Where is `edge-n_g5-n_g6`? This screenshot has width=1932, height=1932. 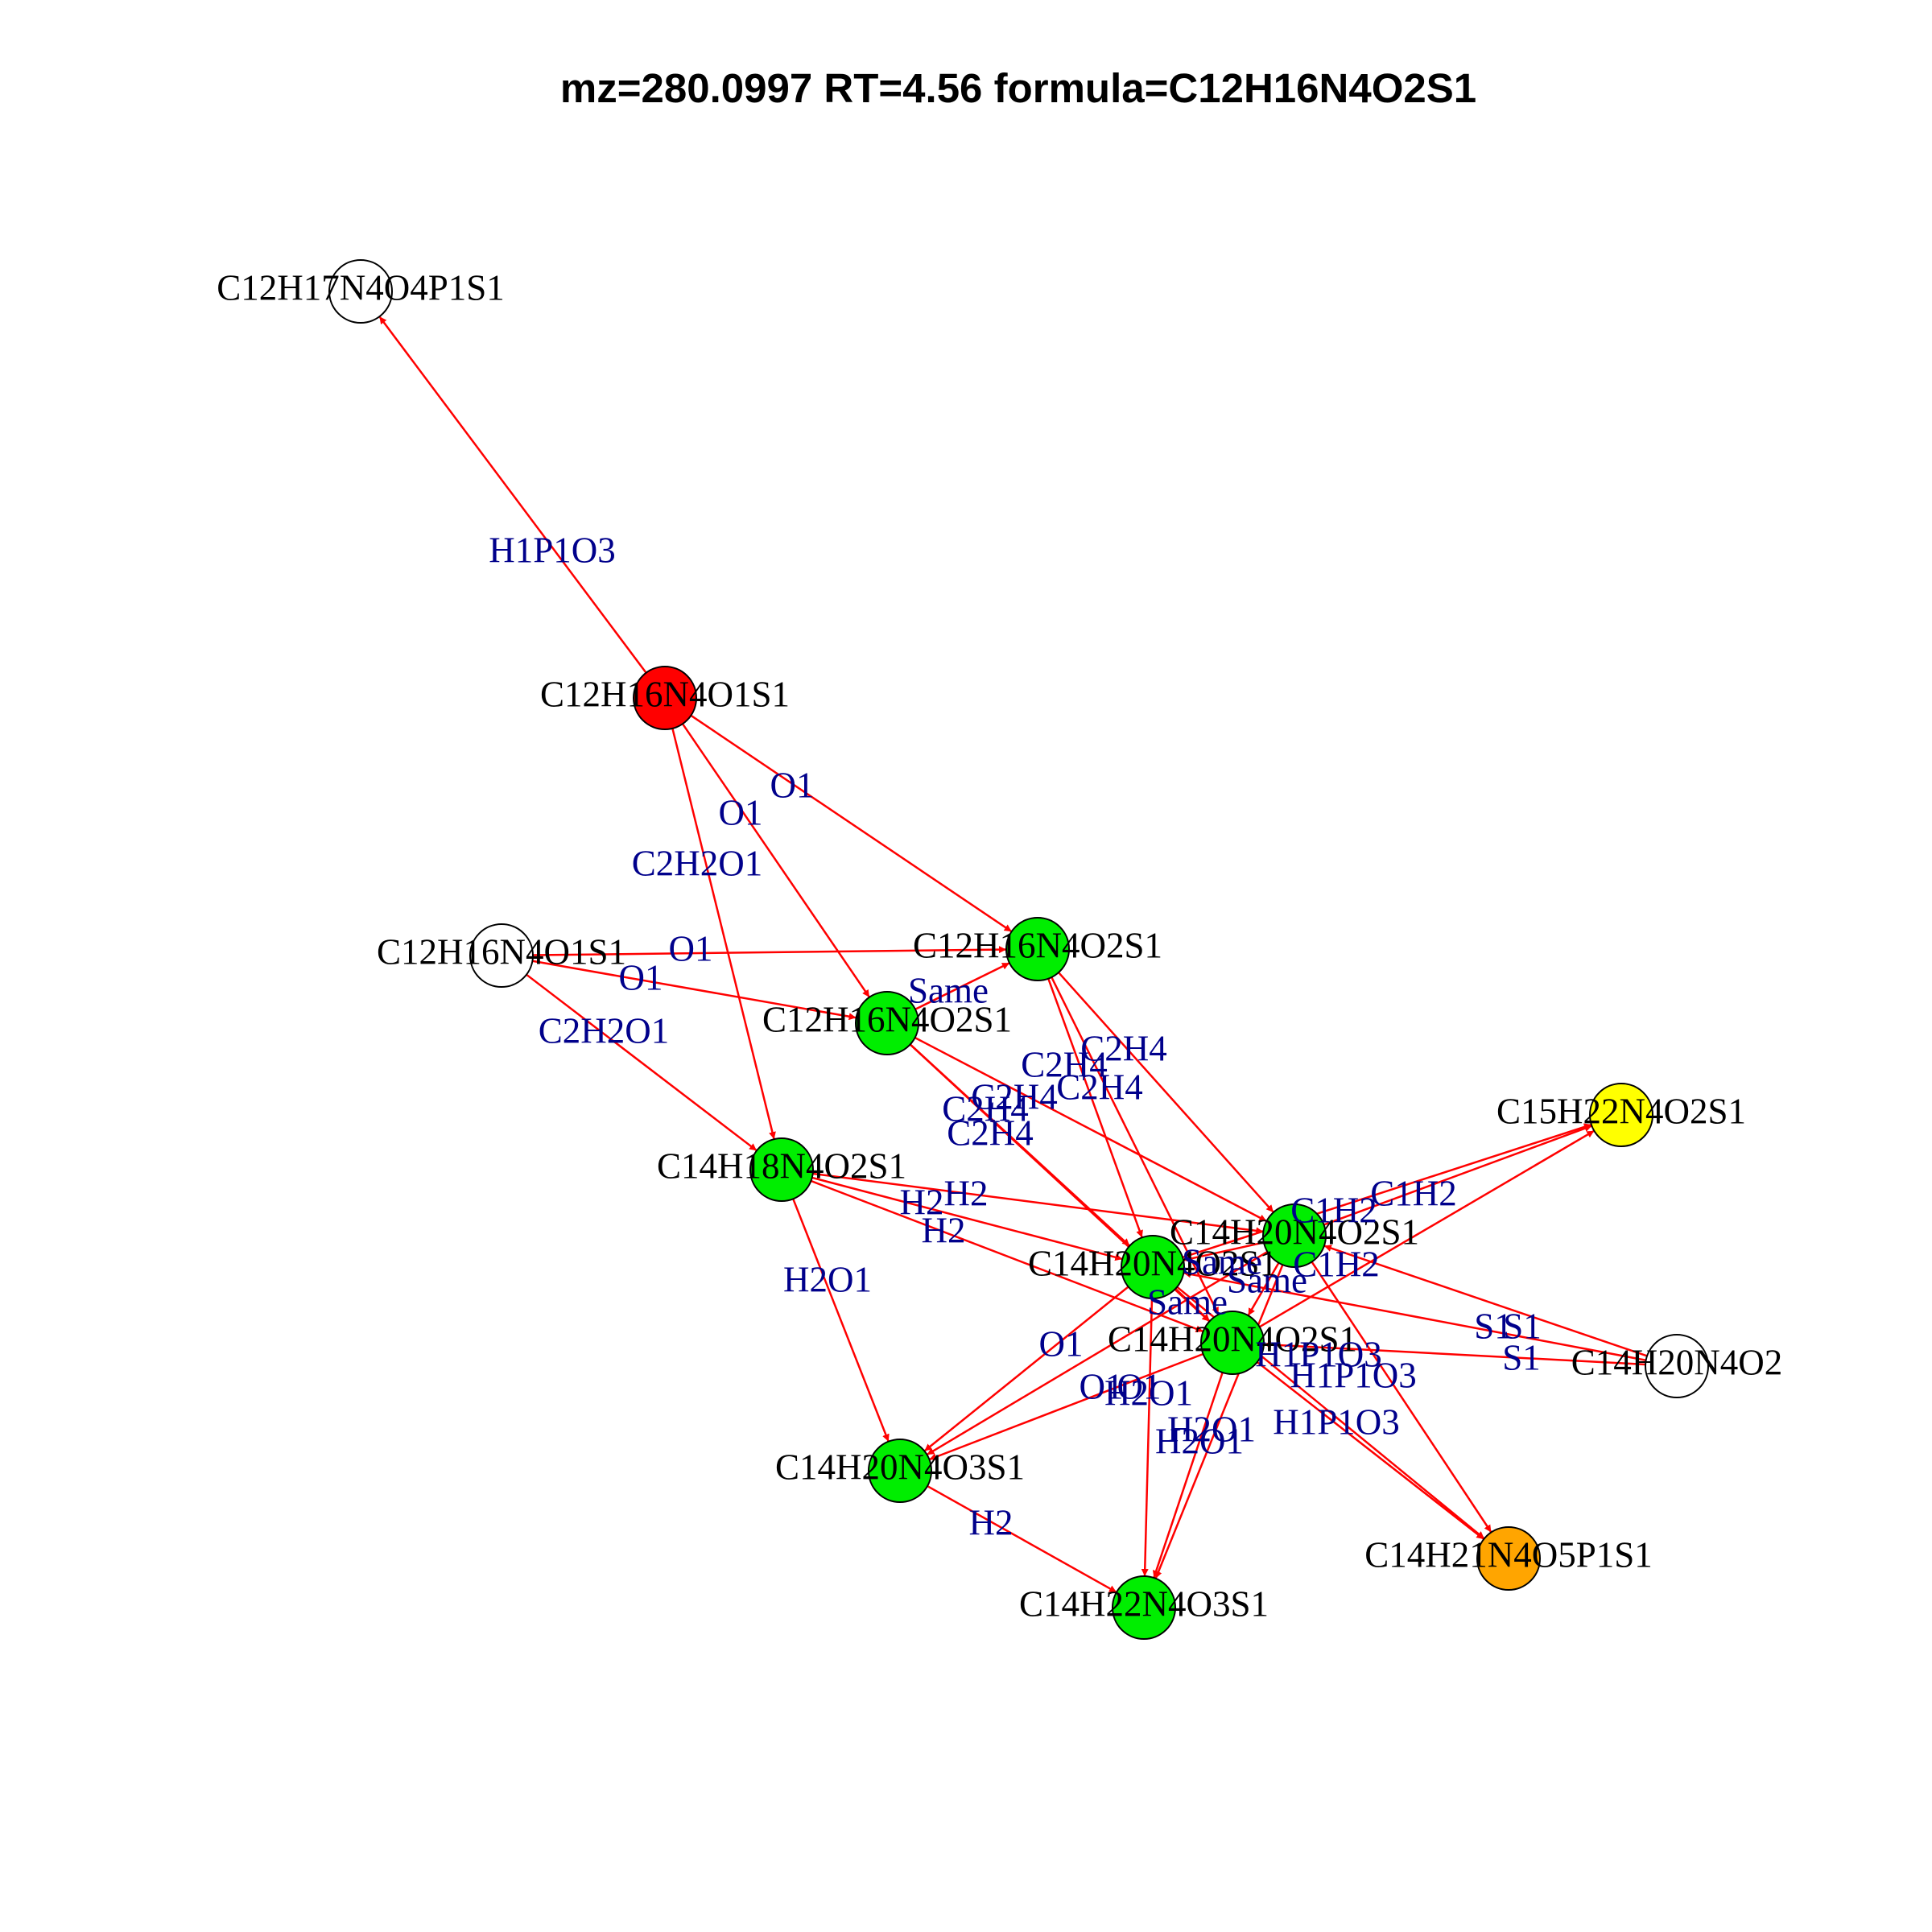 edge-n_g5-n_g6 is located at coordinates (1192, 1305).